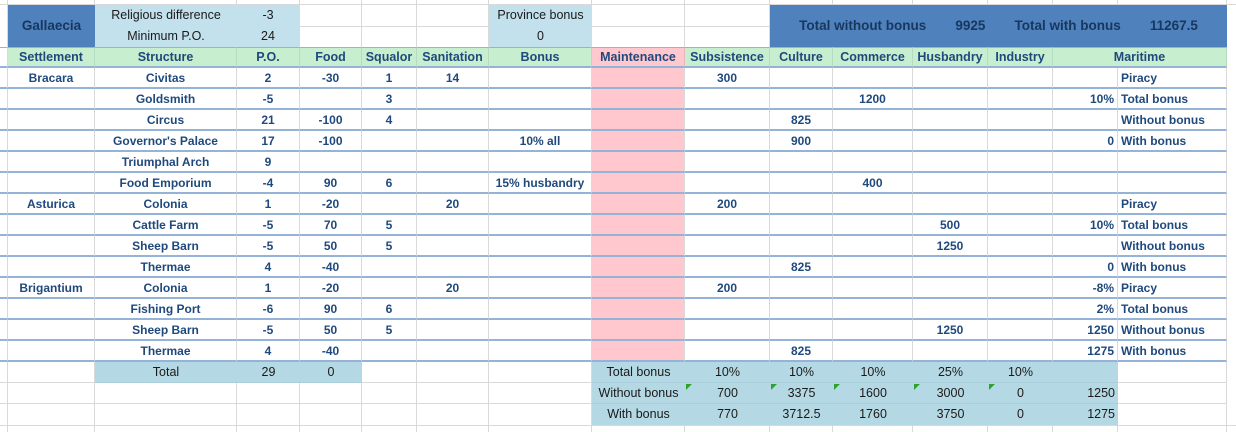  I want to click on total-food-cell: 0, so click(331, 372).